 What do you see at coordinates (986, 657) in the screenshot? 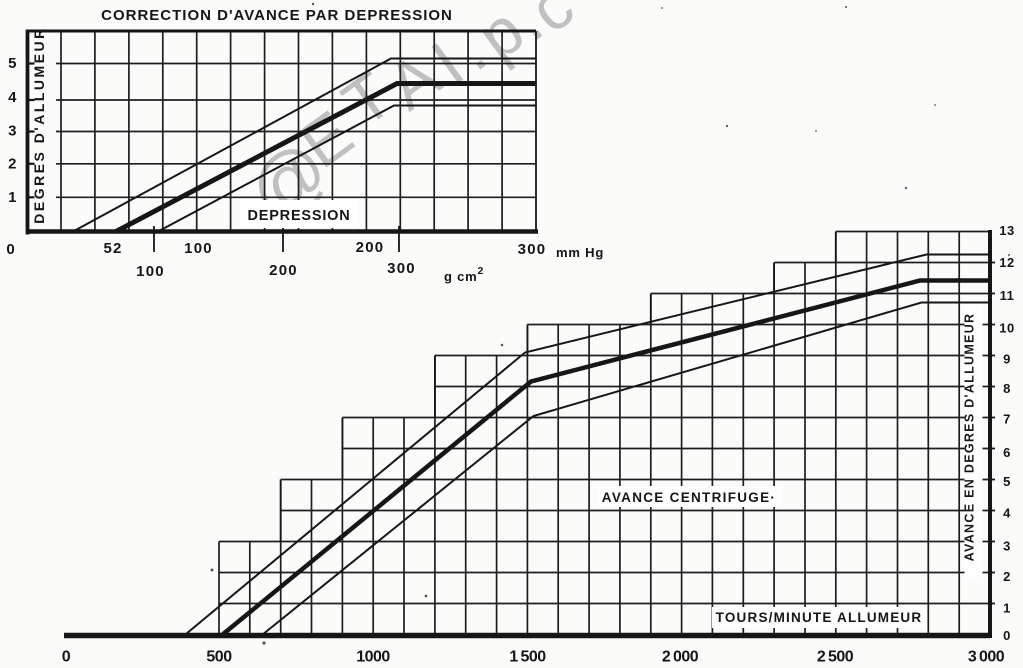
I see `svg-text: 3 000` at bounding box center [986, 657].